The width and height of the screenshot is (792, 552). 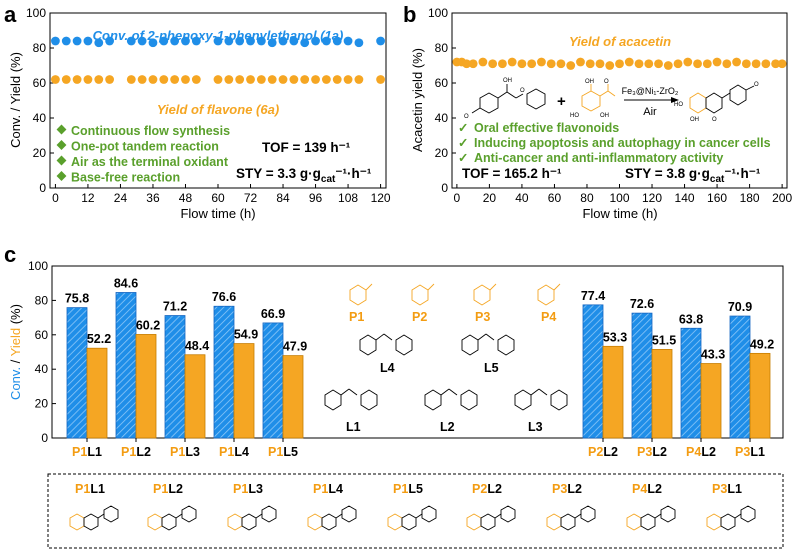 What do you see at coordinates (55, 198) in the screenshot?
I see `a-xtick-label: 0` at bounding box center [55, 198].